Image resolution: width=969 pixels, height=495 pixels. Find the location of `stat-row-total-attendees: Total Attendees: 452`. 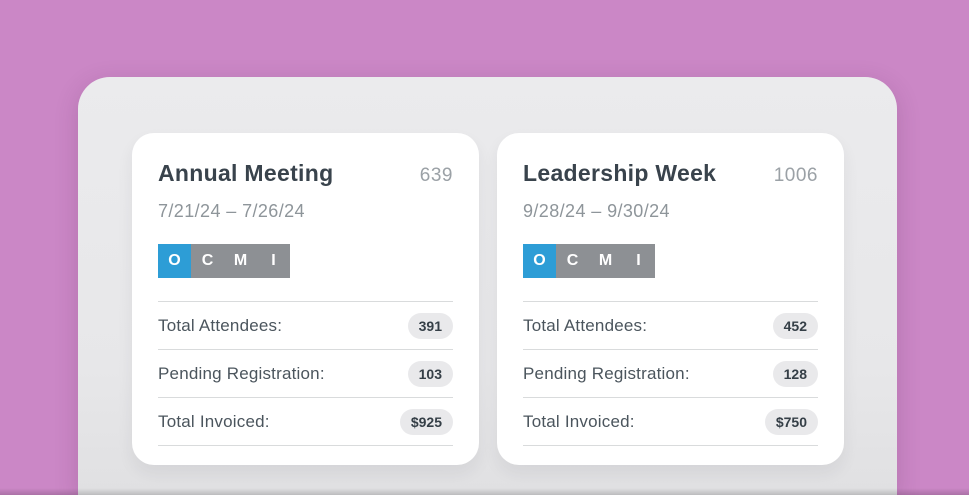

stat-row-total-attendees: Total Attendees: 452 is located at coordinates (670, 325).